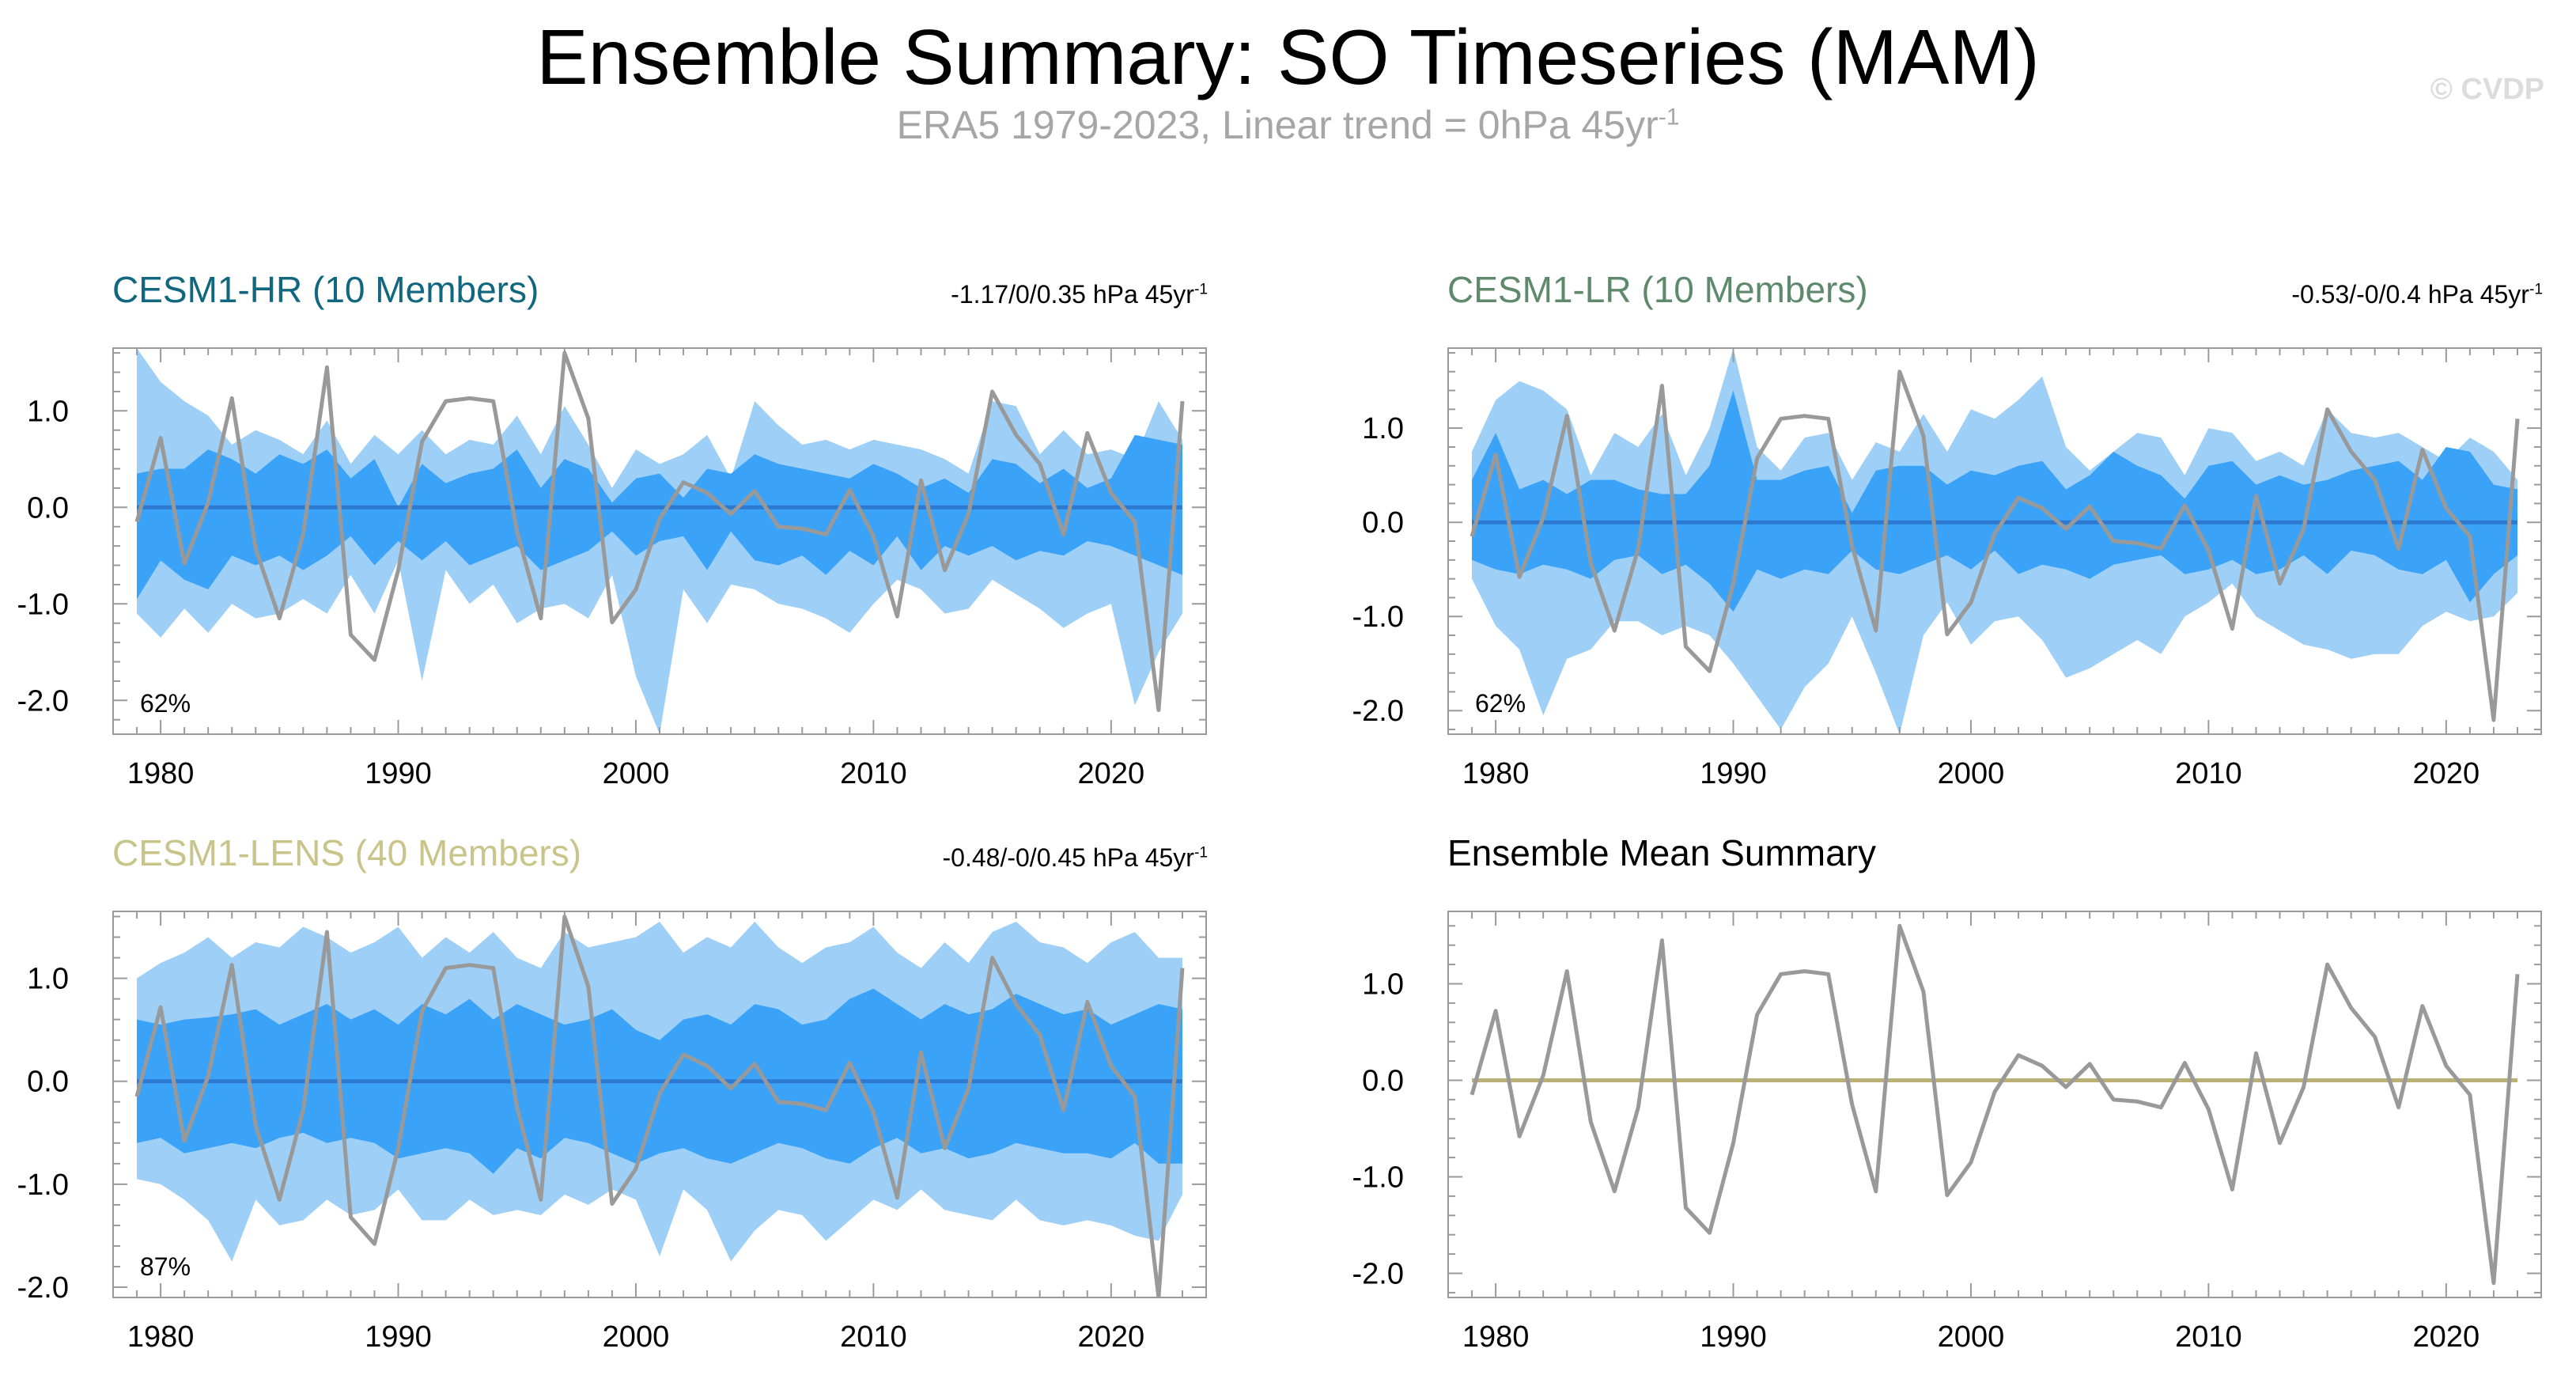  What do you see at coordinates (2487, 89) in the screenshot?
I see `watermark: © CVDP` at bounding box center [2487, 89].